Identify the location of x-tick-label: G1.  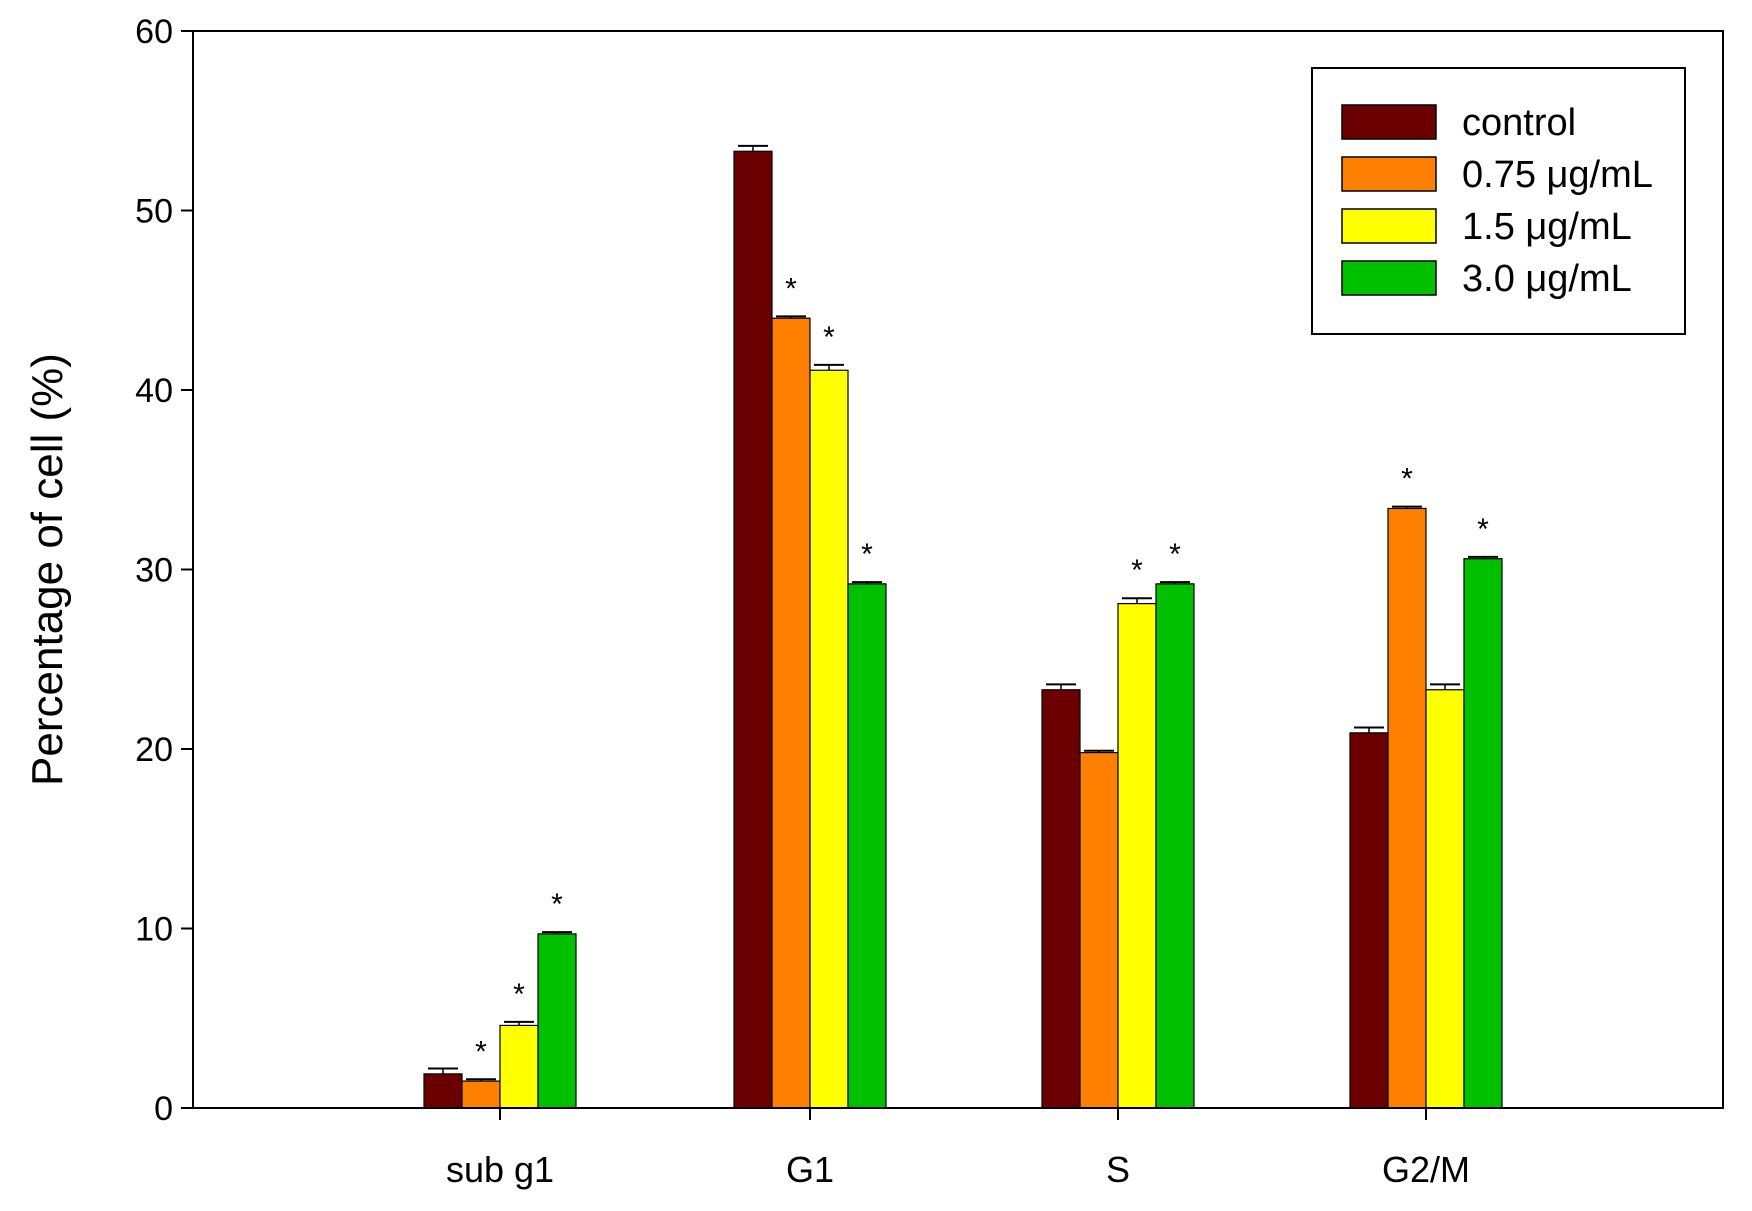
(810, 1169).